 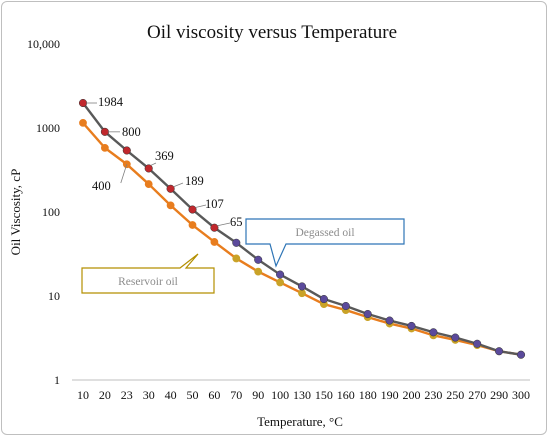 What do you see at coordinates (83, 395) in the screenshot?
I see `x-tick-label: 10` at bounding box center [83, 395].